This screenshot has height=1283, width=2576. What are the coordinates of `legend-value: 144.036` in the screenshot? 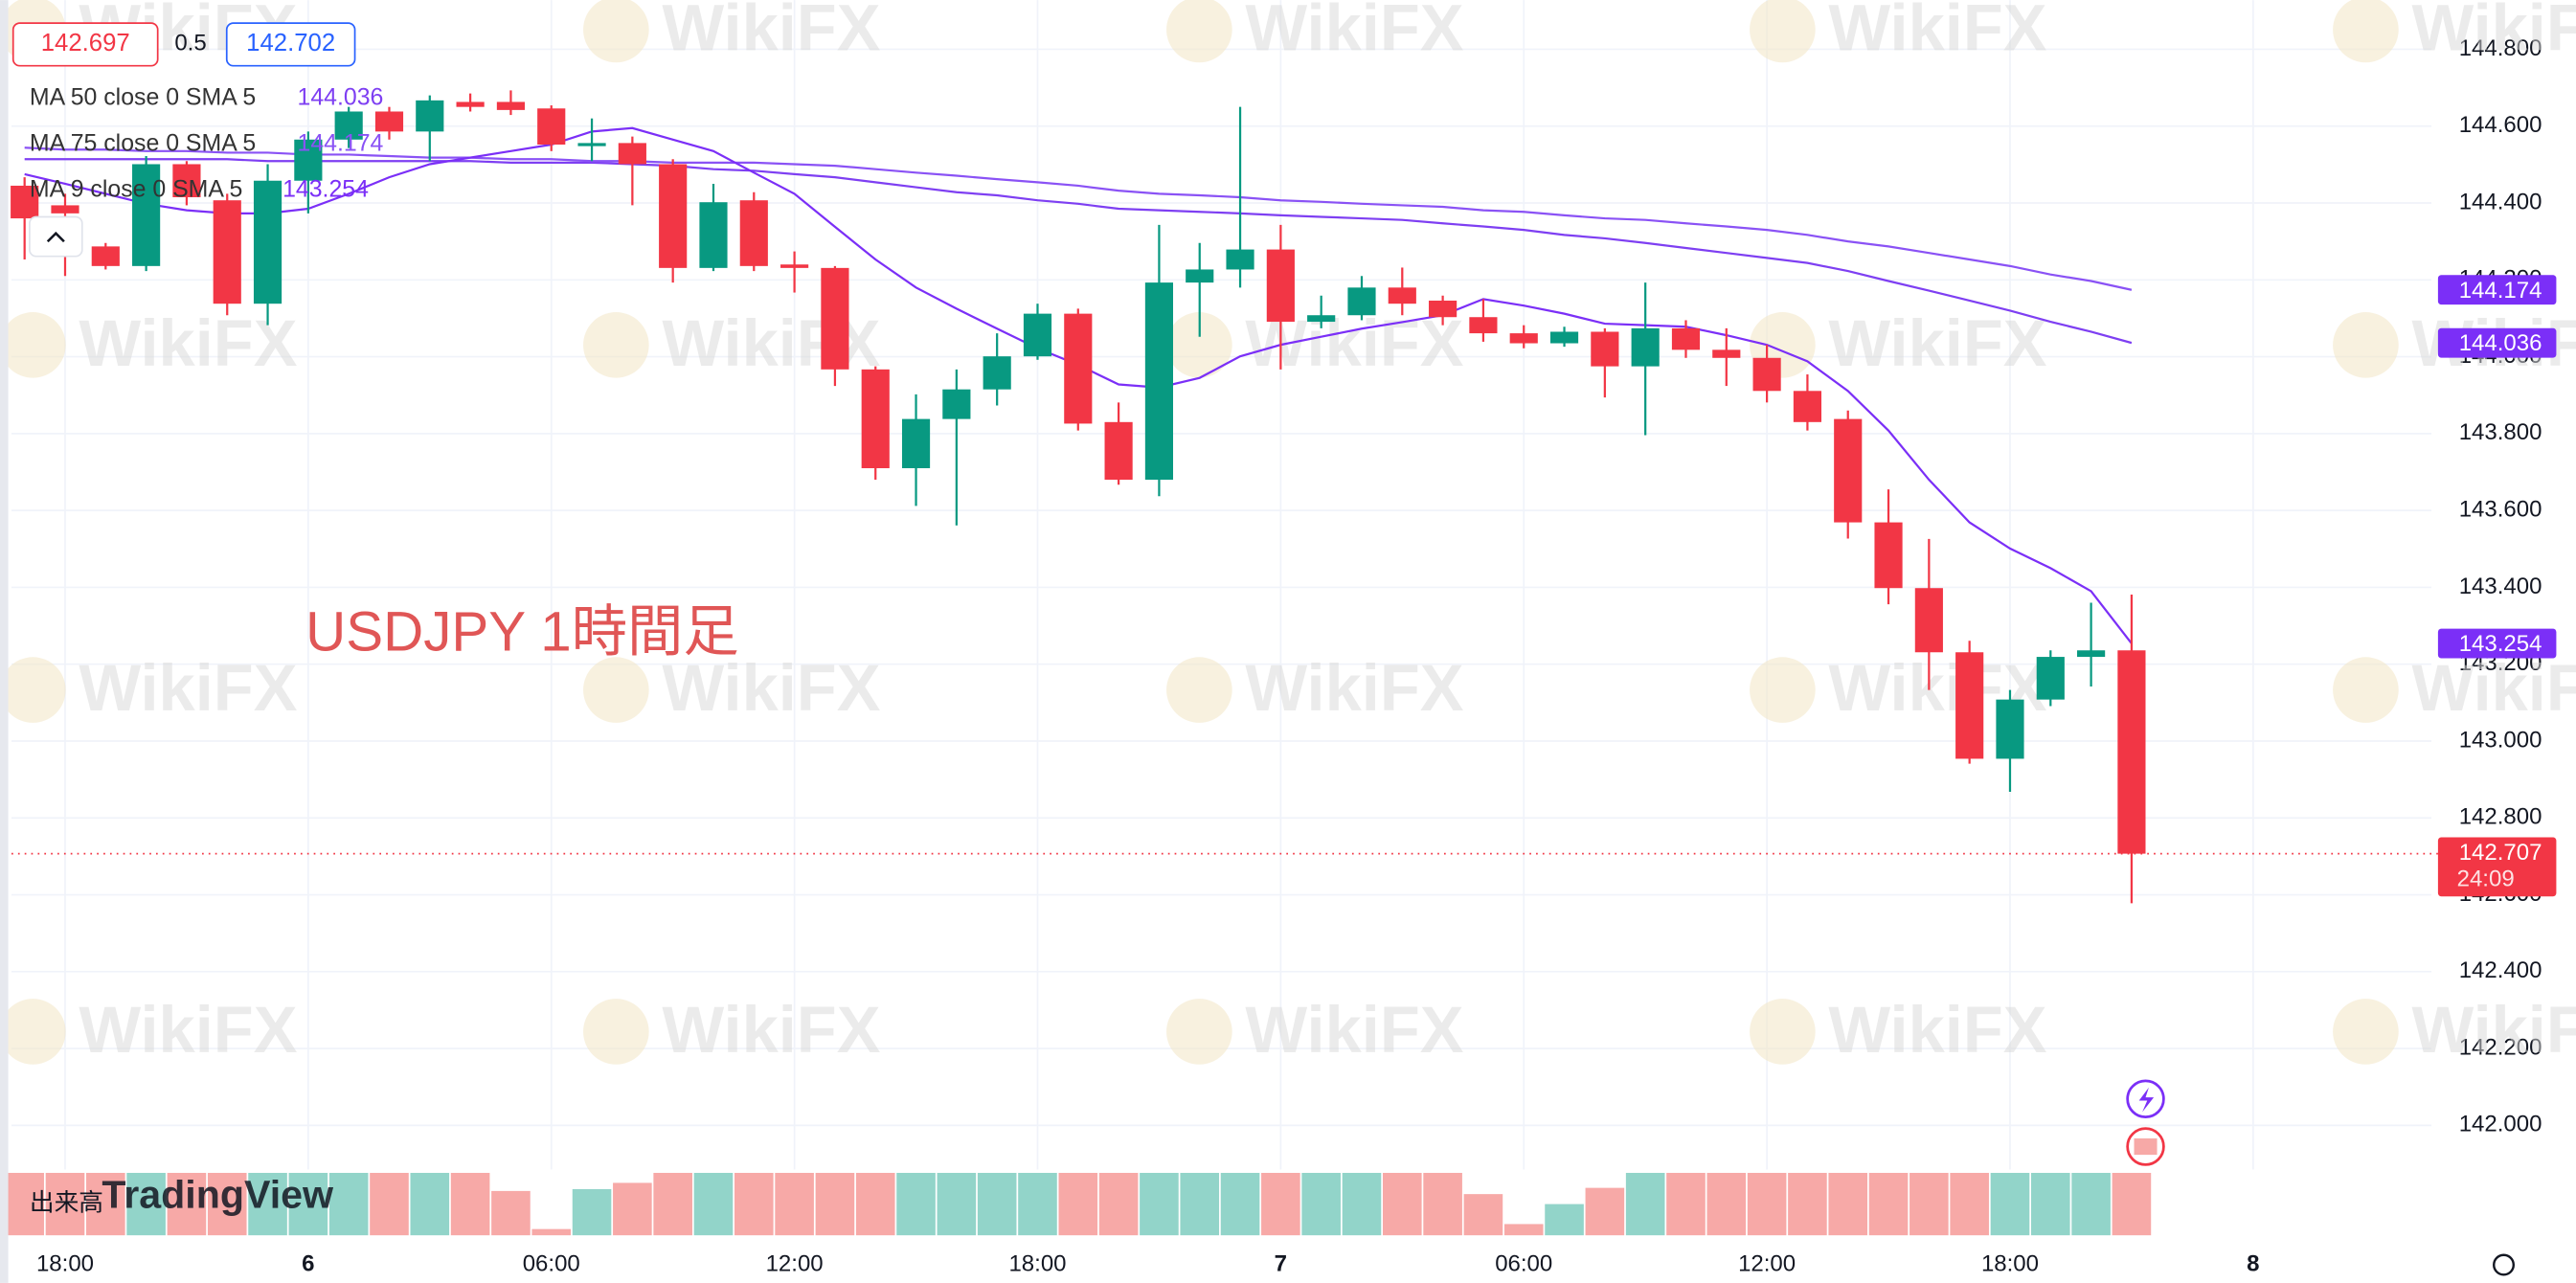 It's located at (341, 97).